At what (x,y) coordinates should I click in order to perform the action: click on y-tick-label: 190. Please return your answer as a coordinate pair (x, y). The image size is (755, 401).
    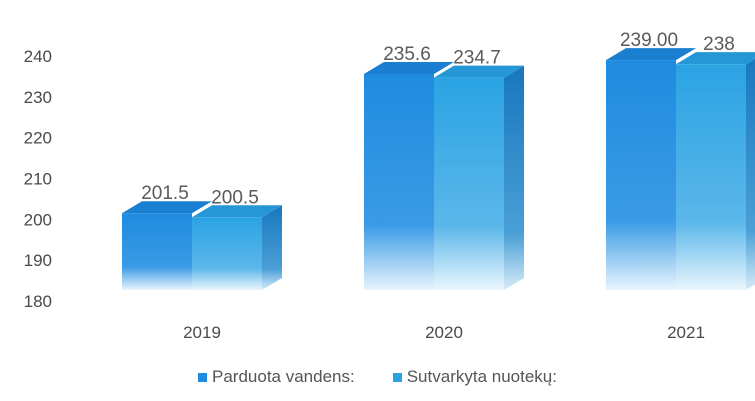
    Looking at the image, I should click on (38, 260).